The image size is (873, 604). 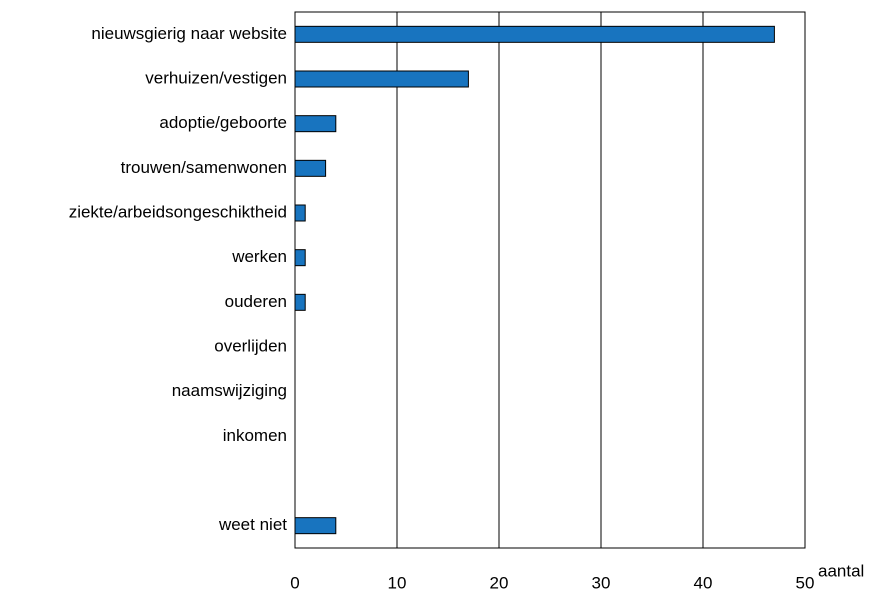 I want to click on y-tick-label: weet niet, so click(x=252, y=524).